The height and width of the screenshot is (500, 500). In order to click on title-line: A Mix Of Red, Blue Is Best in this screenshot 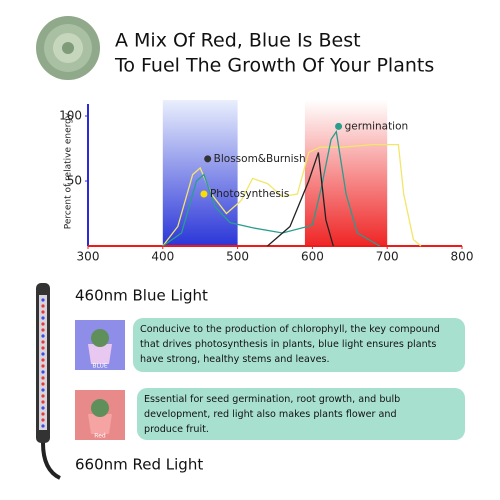, I will do `click(238, 41)`.